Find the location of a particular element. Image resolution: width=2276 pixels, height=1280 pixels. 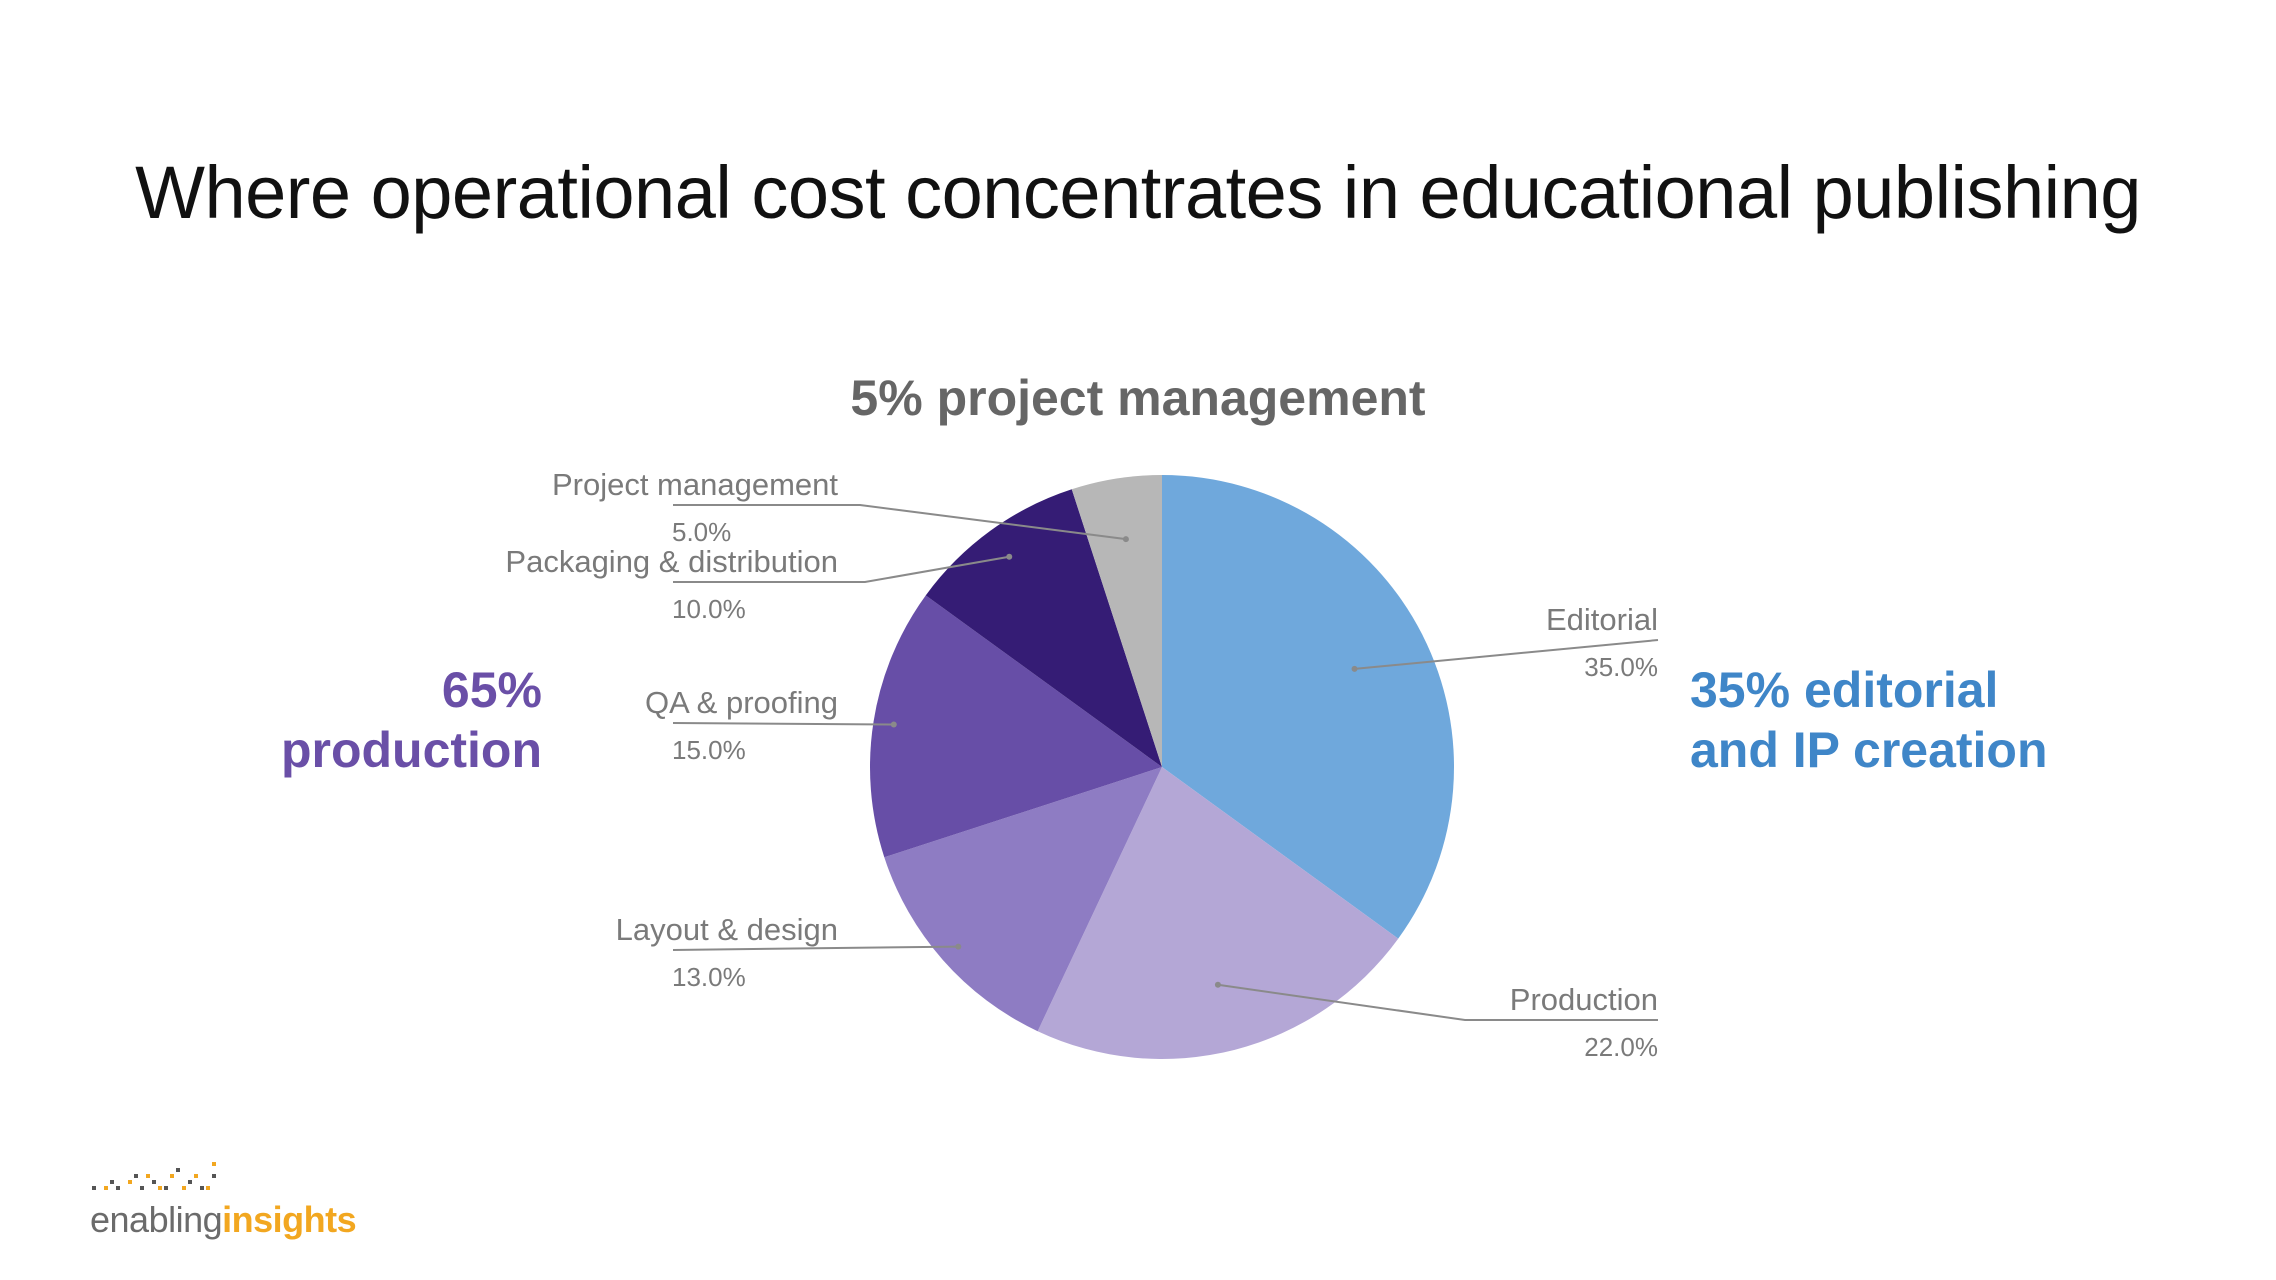

logo-text: enablinginsights is located at coordinates (223, 1220).